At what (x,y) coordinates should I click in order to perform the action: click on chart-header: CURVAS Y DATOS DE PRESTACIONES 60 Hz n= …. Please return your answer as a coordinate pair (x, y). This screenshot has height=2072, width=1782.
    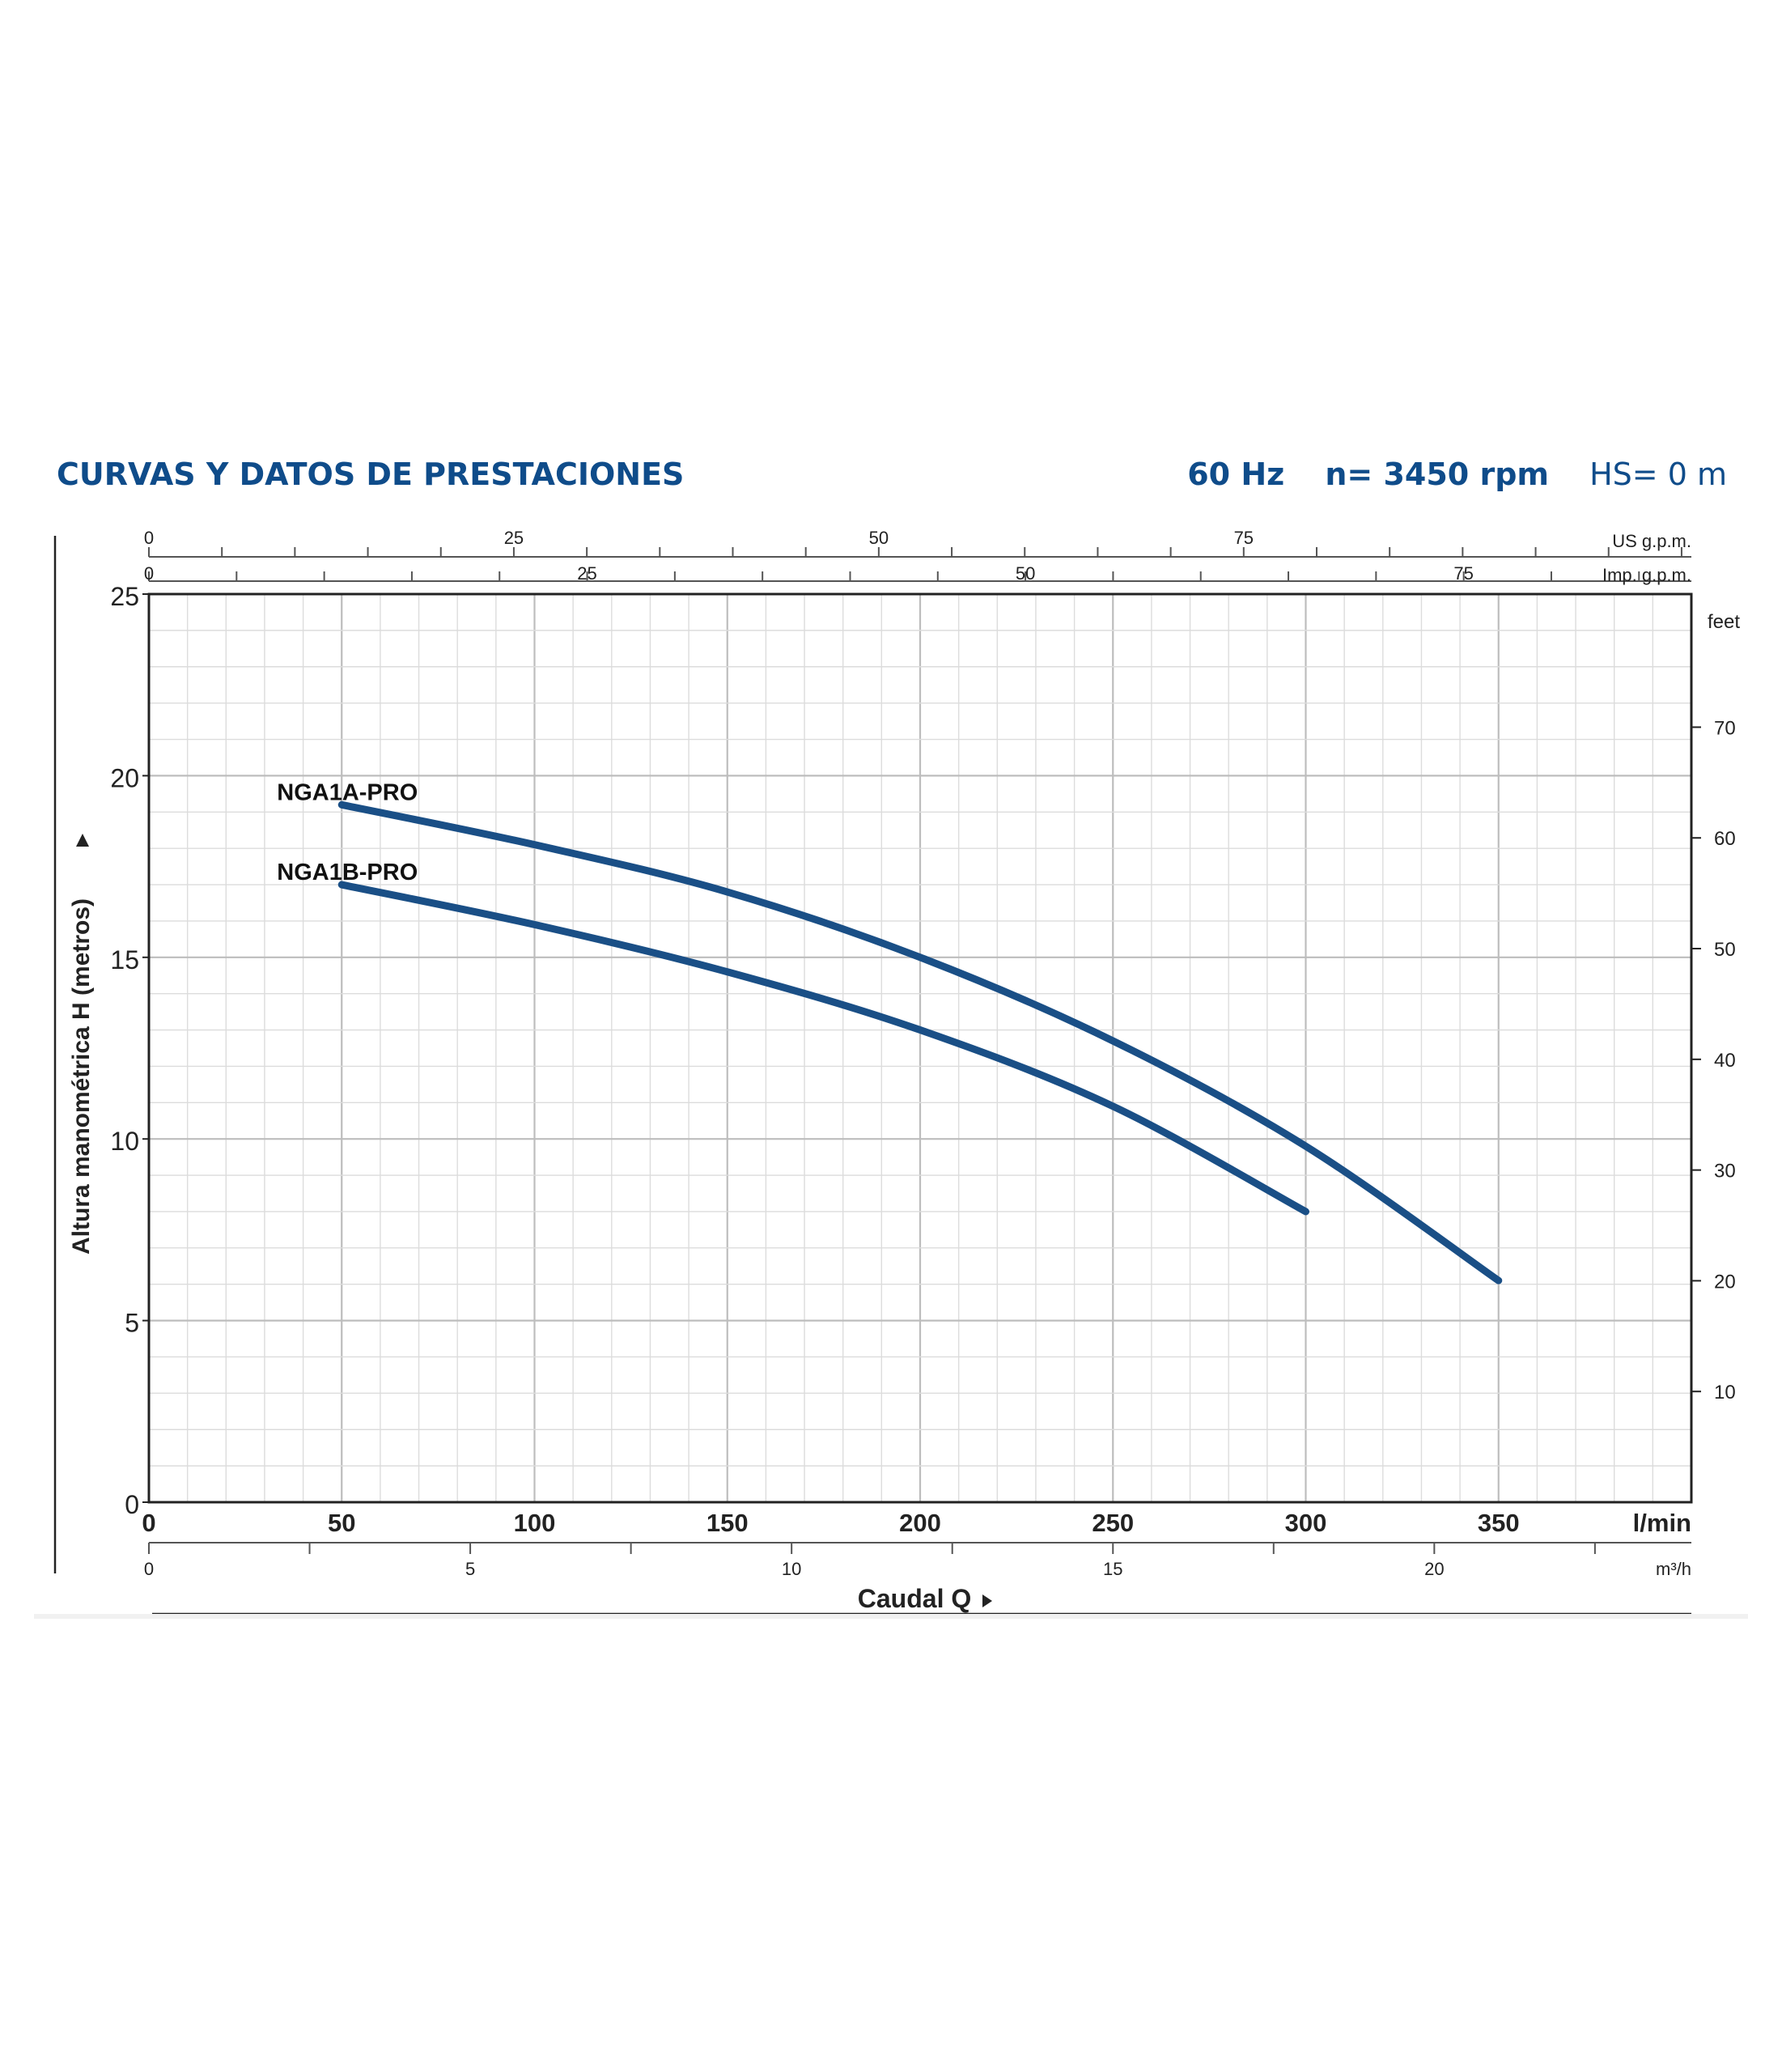
    Looking at the image, I should click on (891, 480).